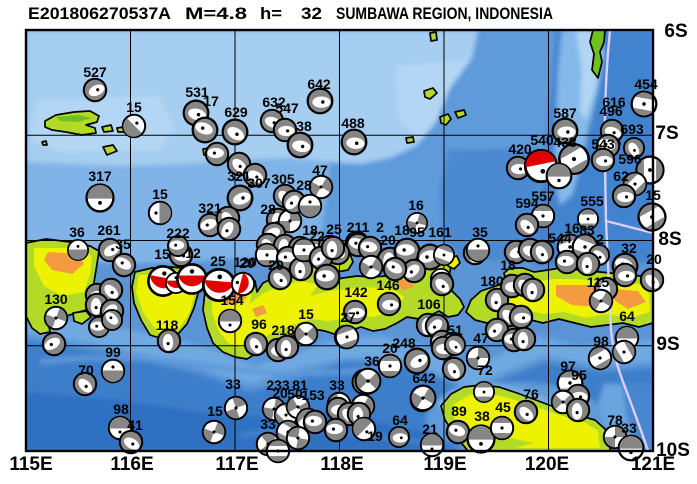 This screenshot has width=697, height=484. Describe the element at coordinates (99, 14) in the screenshot. I see `svg-text: E201806270537A` at that location.